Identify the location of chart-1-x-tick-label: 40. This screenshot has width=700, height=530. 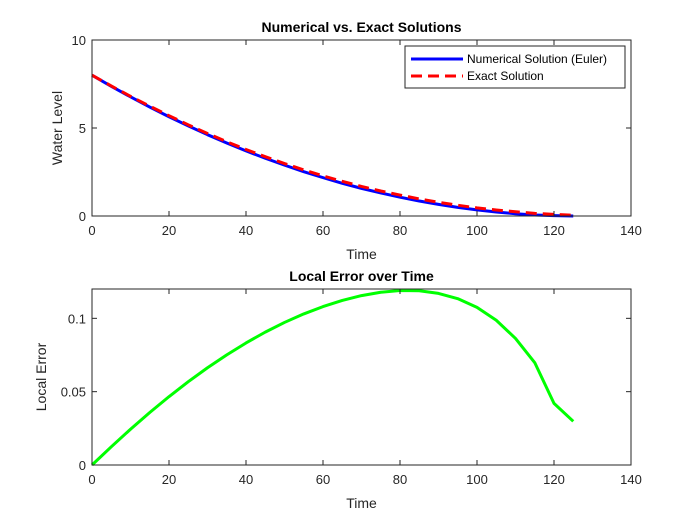
(246, 230).